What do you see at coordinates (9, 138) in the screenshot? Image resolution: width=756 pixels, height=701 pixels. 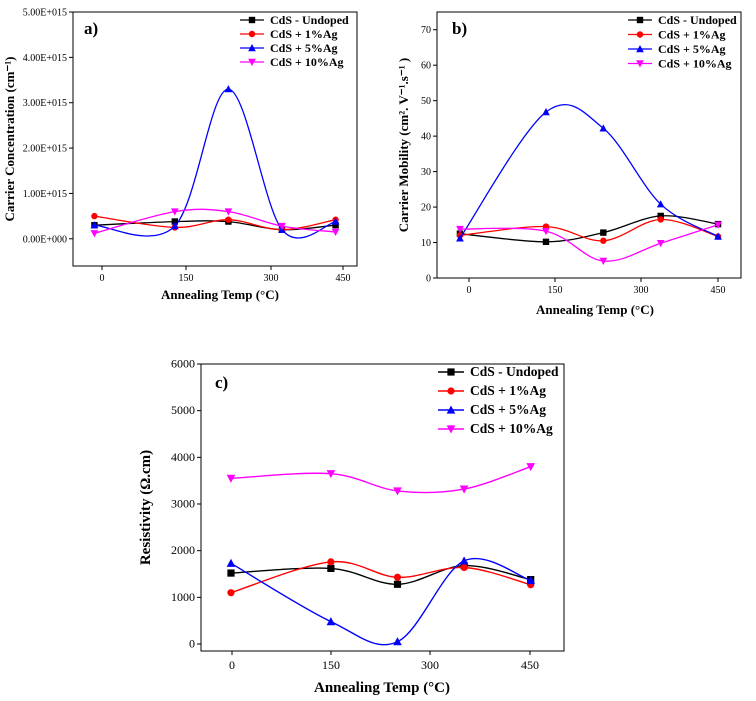 I see `y-axis-label: Carrier Concentration (cm⁻¹)` at bounding box center [9, 138].